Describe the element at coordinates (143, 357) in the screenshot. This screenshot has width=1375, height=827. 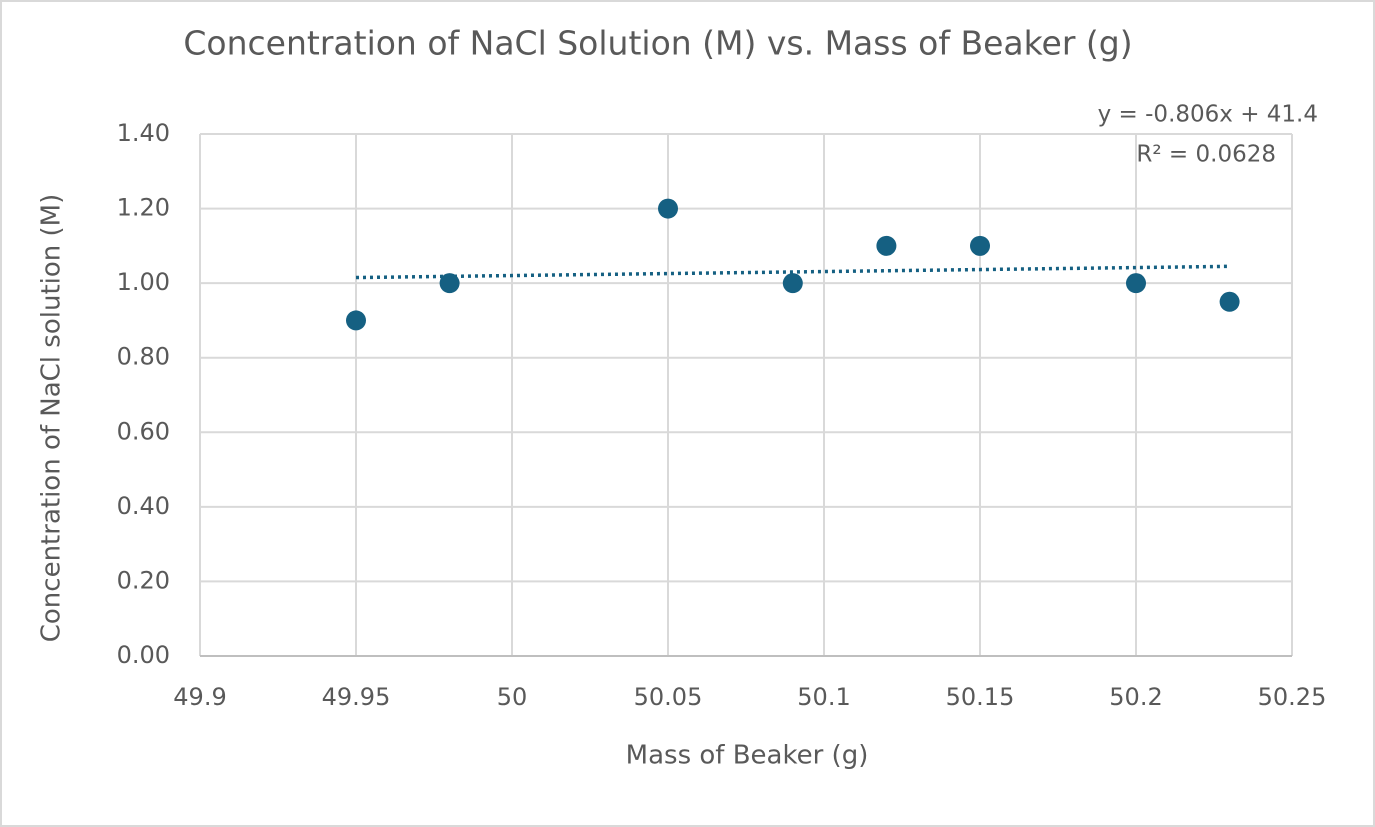
I see `y-tick-label: 0.80` at that location.